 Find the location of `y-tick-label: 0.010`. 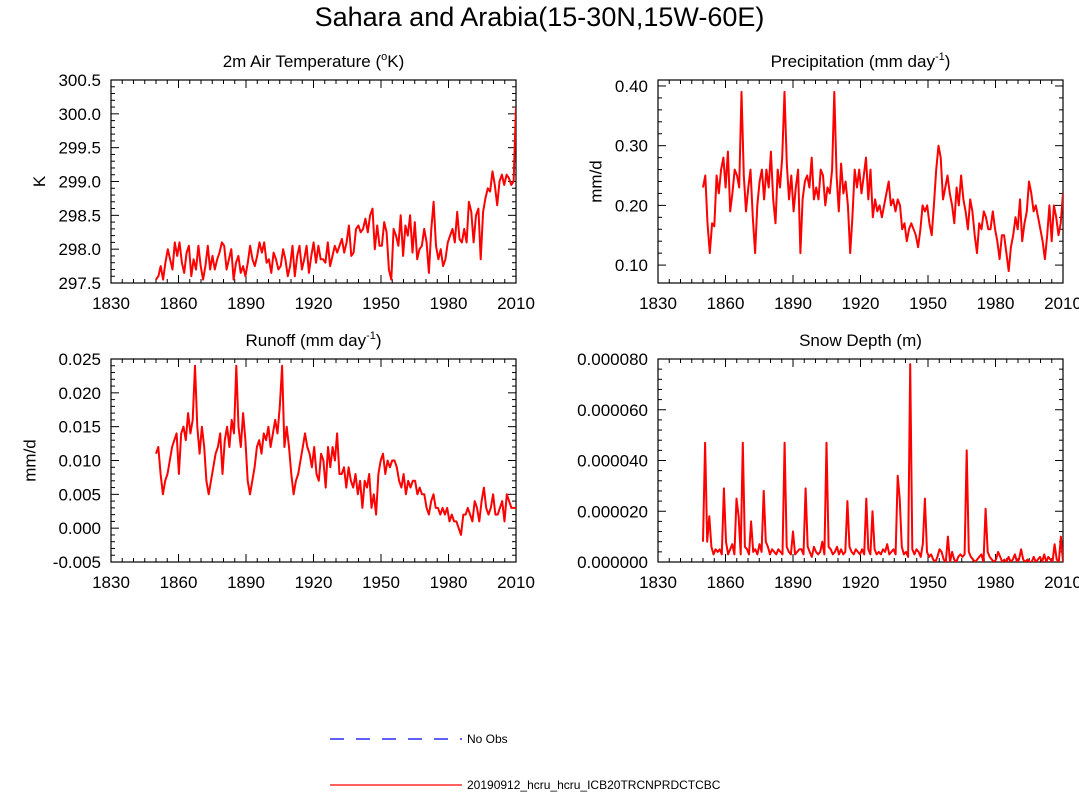

y-tick-label: 0.010 is located at coordinates (79, 461).